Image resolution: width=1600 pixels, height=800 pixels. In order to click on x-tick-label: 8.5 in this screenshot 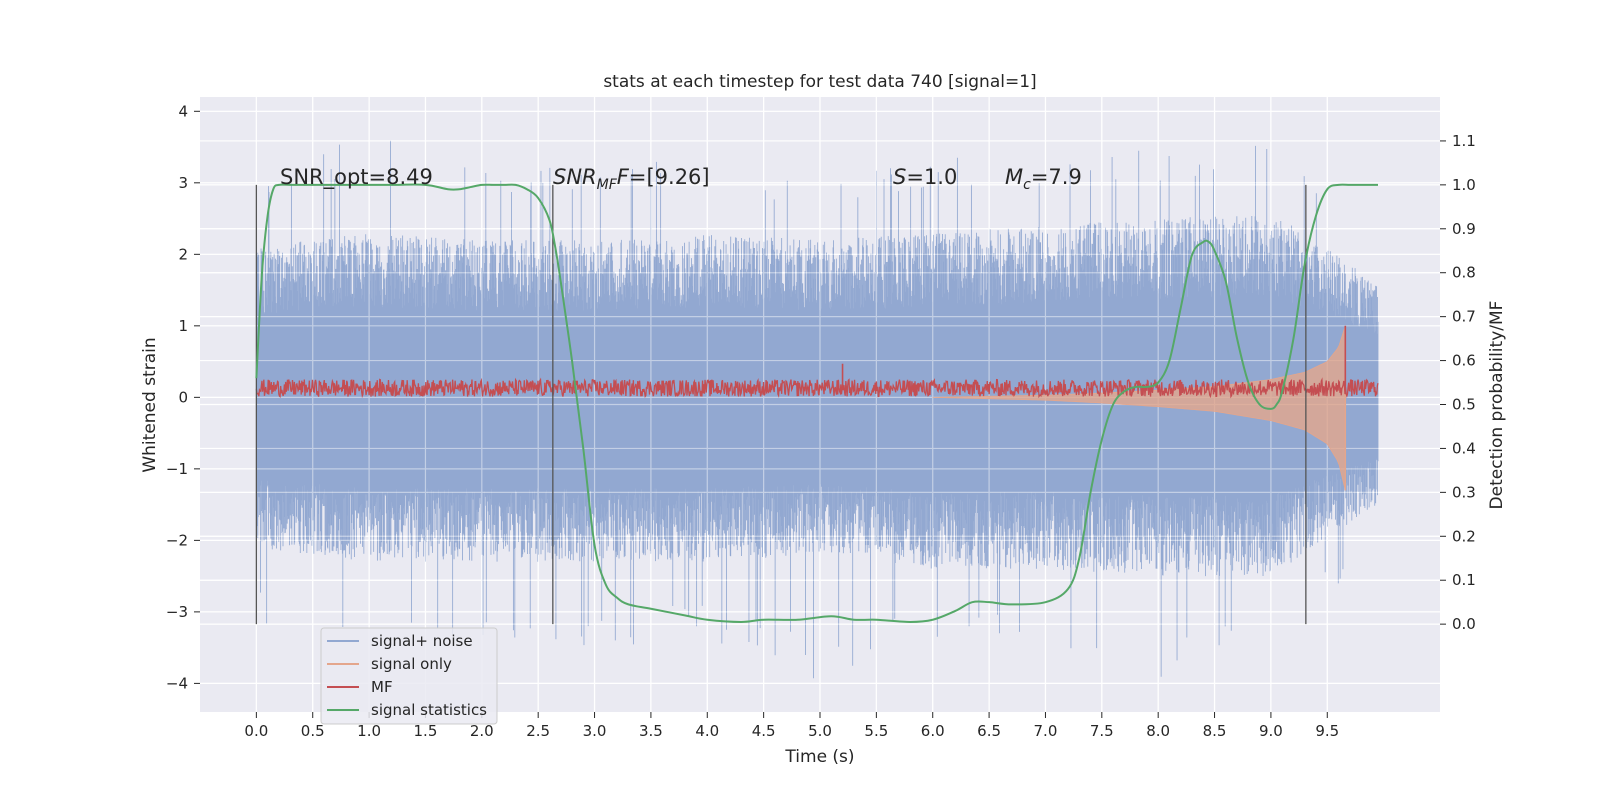, I will do `click(1215, 731)`.